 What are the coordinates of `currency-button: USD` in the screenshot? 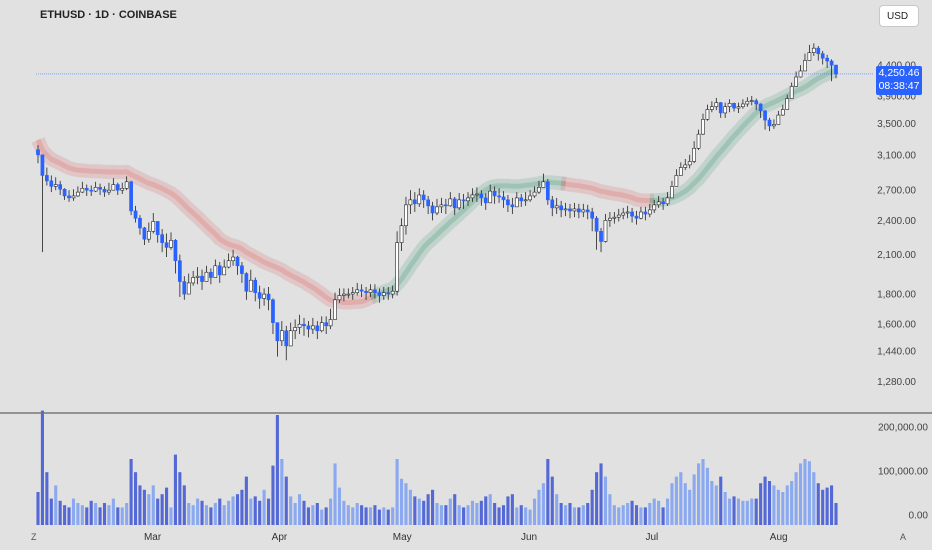 It's located at (899, 16).